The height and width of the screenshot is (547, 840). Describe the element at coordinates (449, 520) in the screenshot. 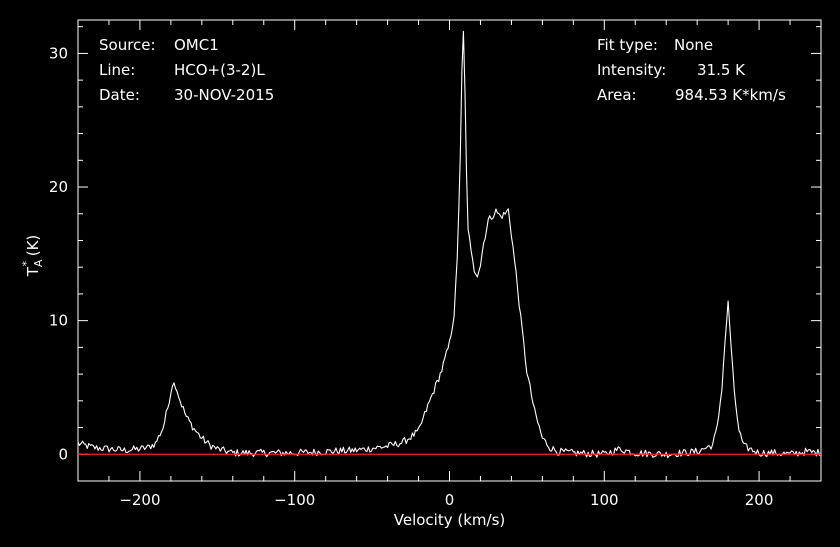

I see `x-axis-label: Velocity (km/s)` at that location.